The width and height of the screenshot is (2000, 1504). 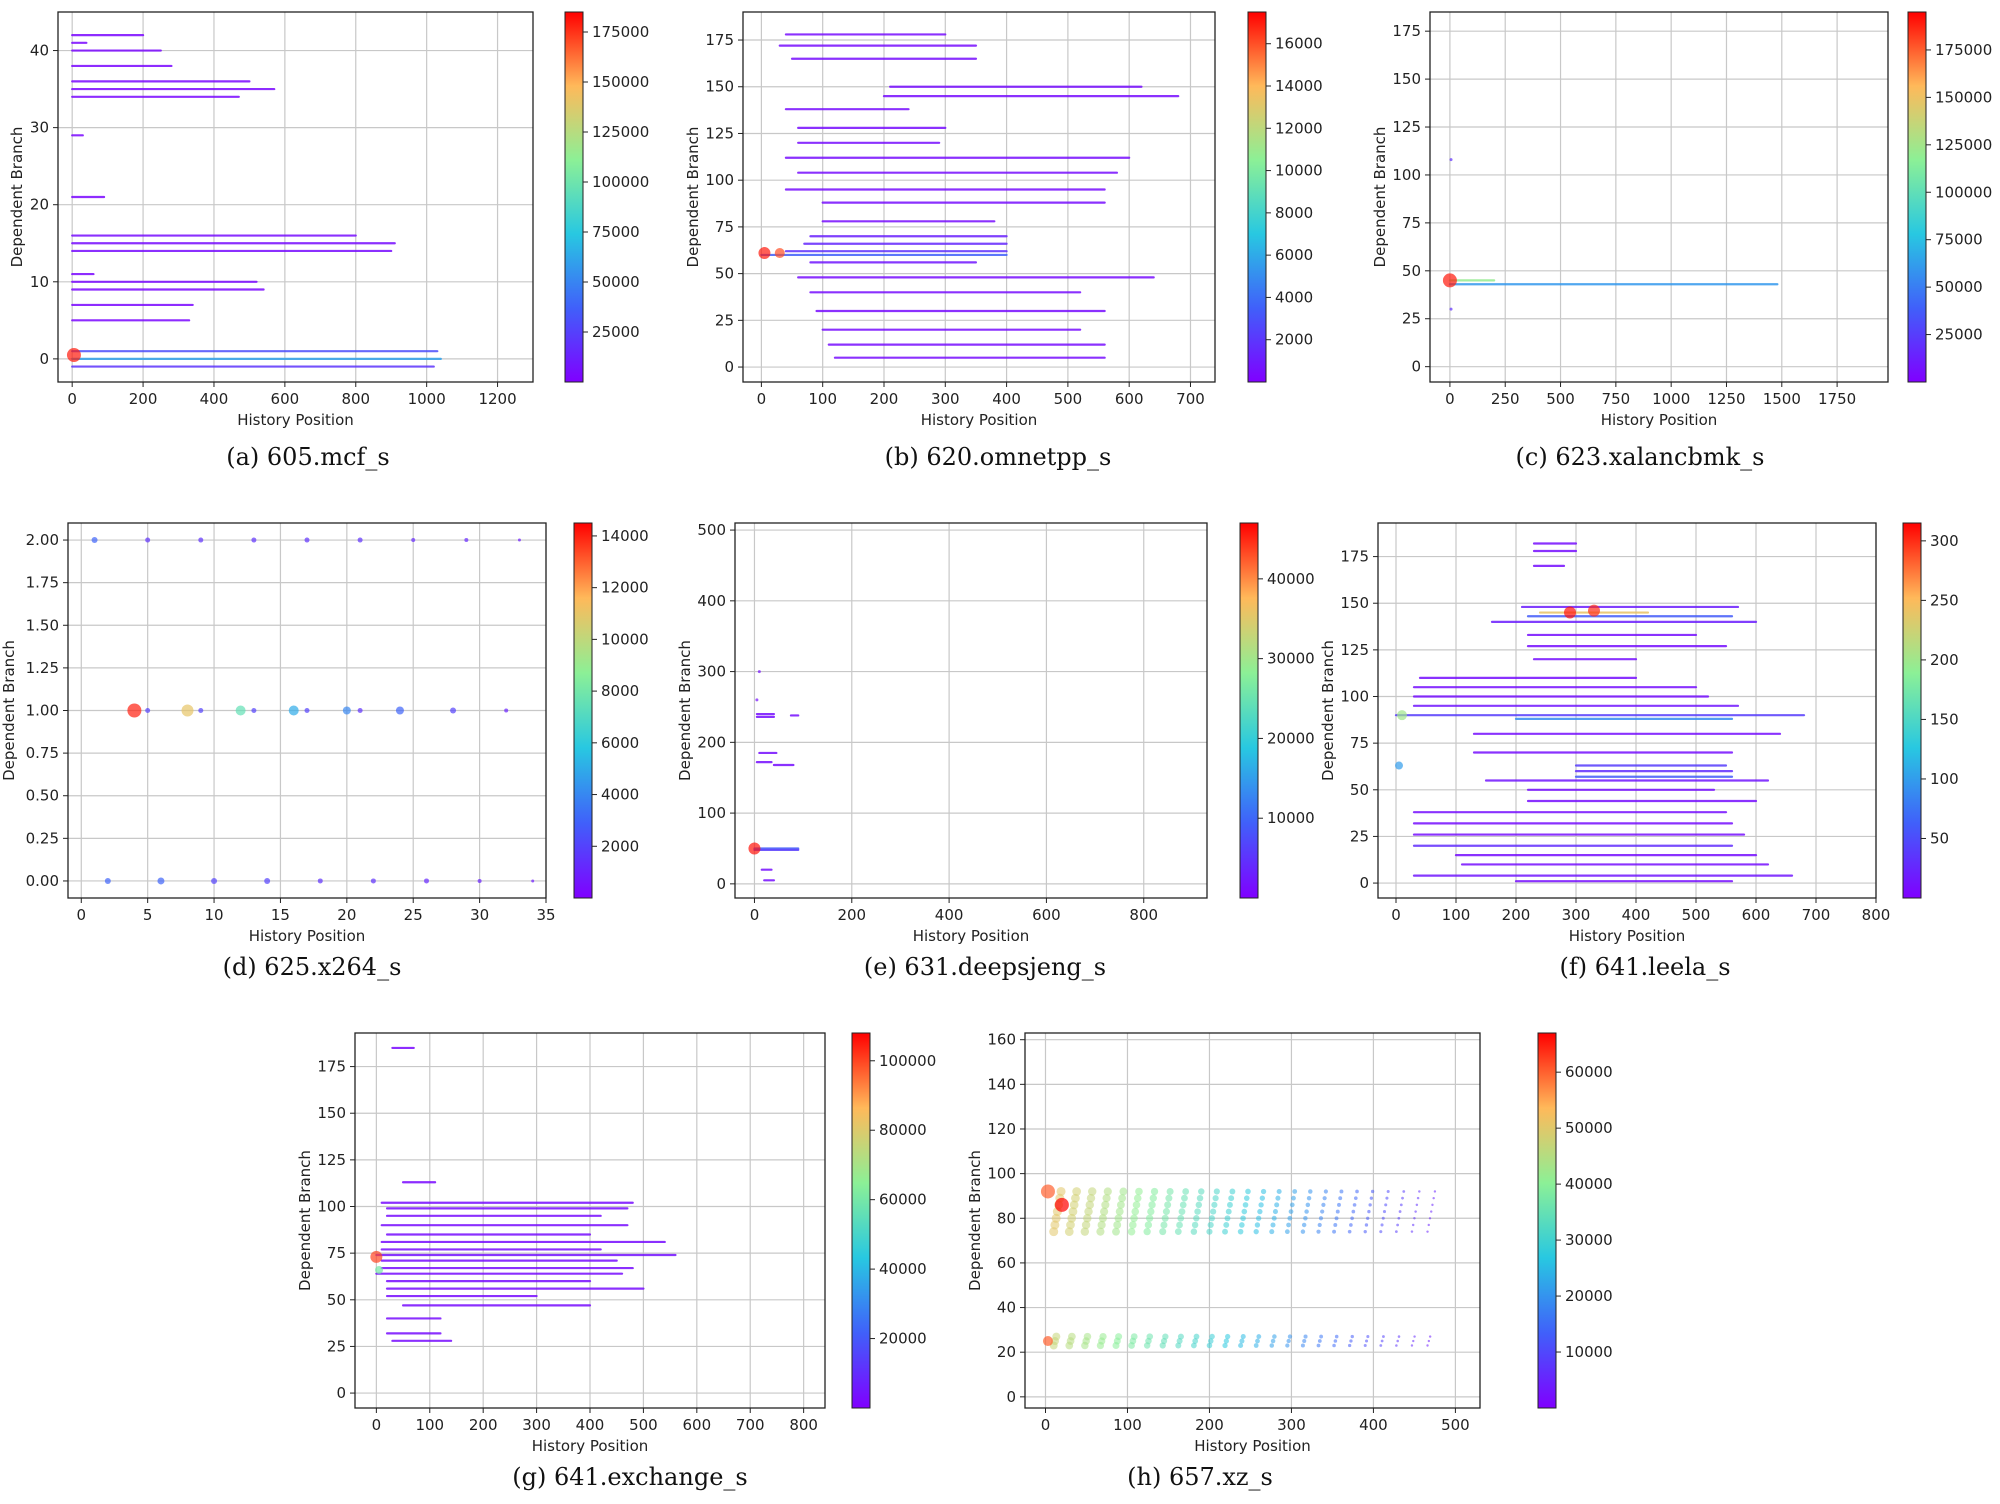 I want to click on y-tick-label: 20, so click(x=39, y=205).